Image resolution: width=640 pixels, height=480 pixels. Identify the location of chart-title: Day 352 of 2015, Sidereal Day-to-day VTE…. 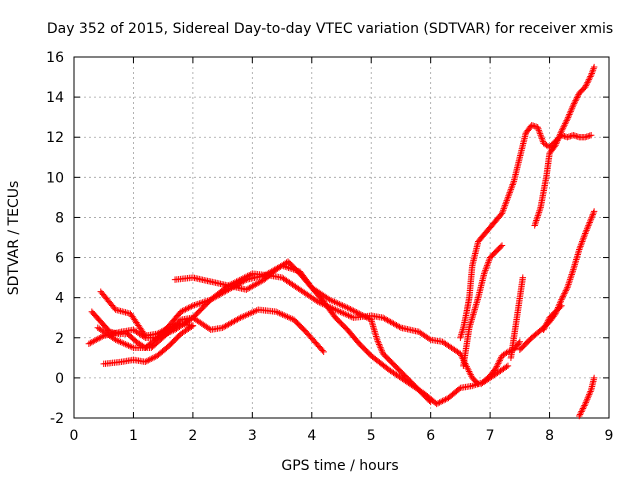
(330, 29).